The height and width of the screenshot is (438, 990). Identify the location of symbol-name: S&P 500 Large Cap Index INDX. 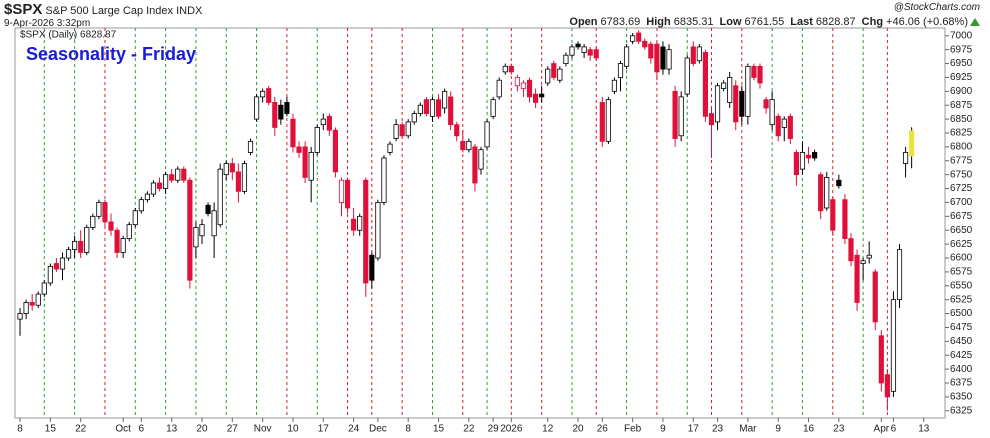
(124, 11).